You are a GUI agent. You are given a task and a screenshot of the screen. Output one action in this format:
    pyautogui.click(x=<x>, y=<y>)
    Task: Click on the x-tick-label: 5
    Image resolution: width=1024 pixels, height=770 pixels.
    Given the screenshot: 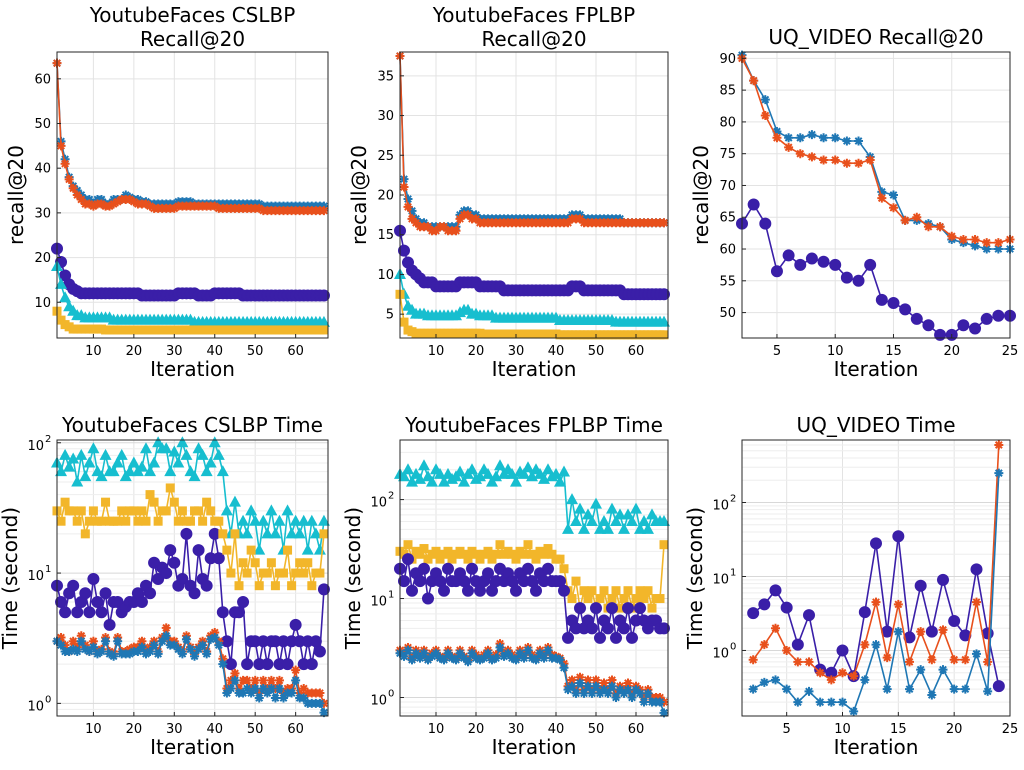 What is the action you would take?
    pyautogui.click(x=787, y=729)
    